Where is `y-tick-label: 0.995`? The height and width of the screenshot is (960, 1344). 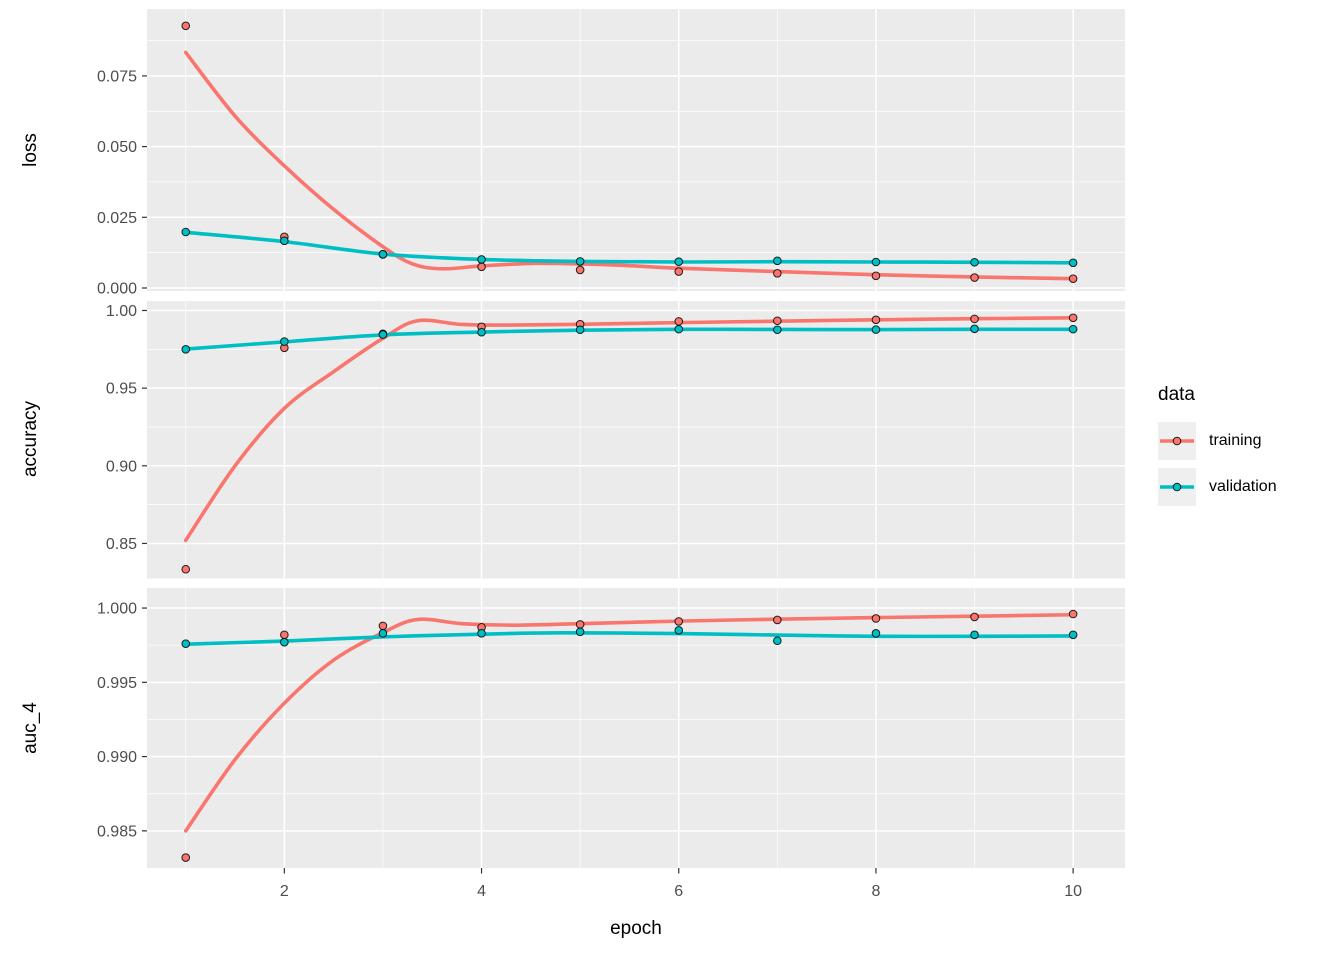
y-tick-label: 0.995 is located at coordinates (117, 683).